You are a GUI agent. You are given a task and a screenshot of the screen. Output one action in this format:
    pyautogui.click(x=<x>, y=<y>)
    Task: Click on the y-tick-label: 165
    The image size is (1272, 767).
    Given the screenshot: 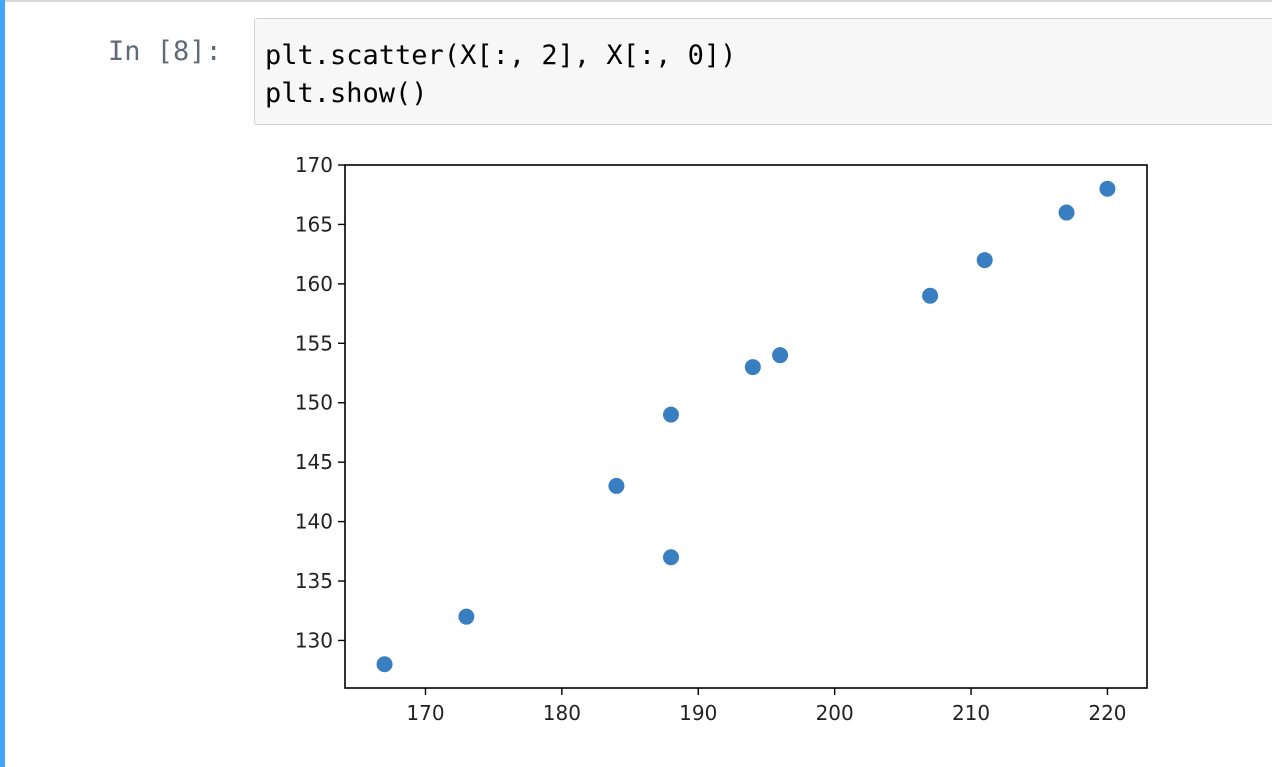 What is the action you would take?
    pyautogui.click(x=314, y=224)
    